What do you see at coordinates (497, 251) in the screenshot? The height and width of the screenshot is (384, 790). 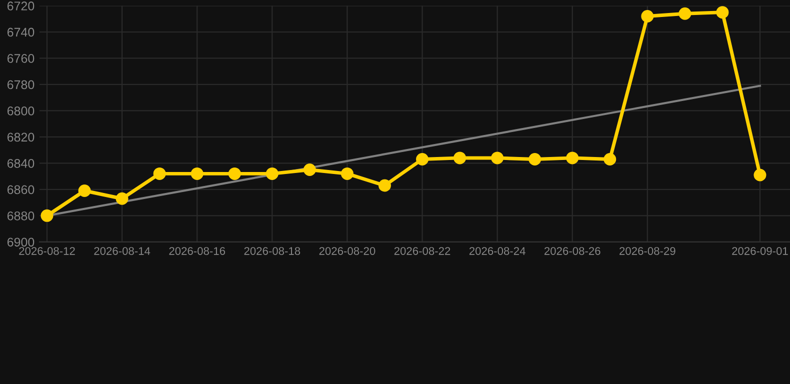 I see `x-tick-label: 2026-08-24` at bounding box center [497, 251].